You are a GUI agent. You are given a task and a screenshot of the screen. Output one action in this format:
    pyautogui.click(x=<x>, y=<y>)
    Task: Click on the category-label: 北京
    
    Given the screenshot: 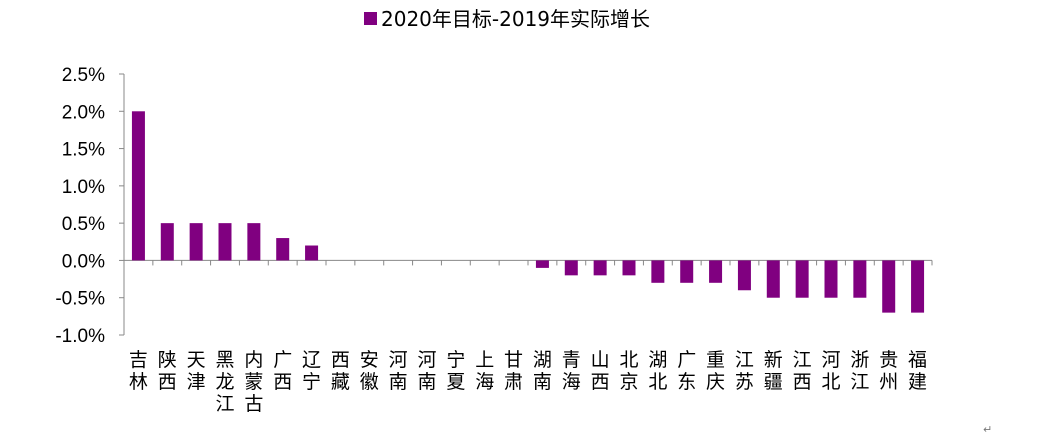 What is the action you would take?
    pyautogui.click(x=628, y=371)
    